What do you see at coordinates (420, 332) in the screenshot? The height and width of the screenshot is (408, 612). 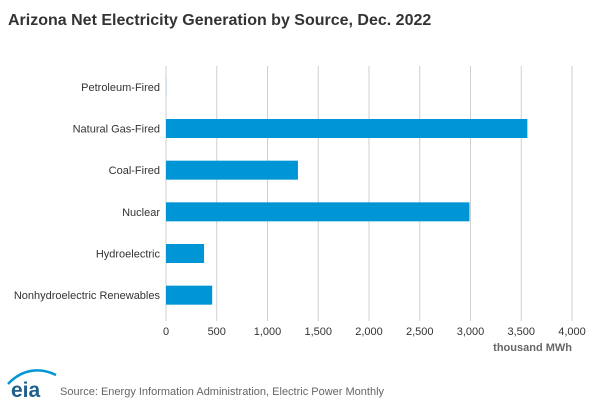 I see `x-tick-label: 2,500` at bounding box center [420, 332].